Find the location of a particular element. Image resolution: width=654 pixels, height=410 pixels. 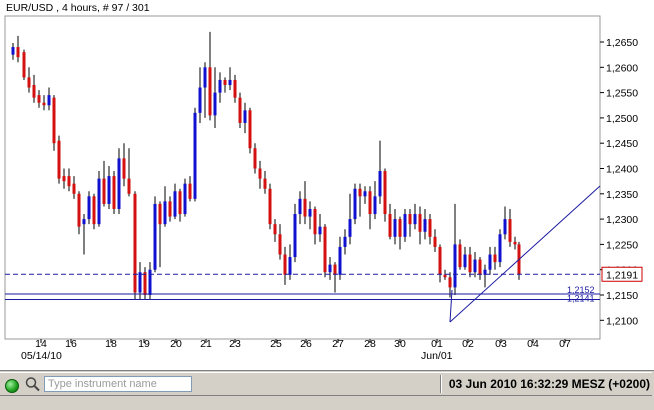

time-tick-label: 26 is located at coordinates (306, 344).